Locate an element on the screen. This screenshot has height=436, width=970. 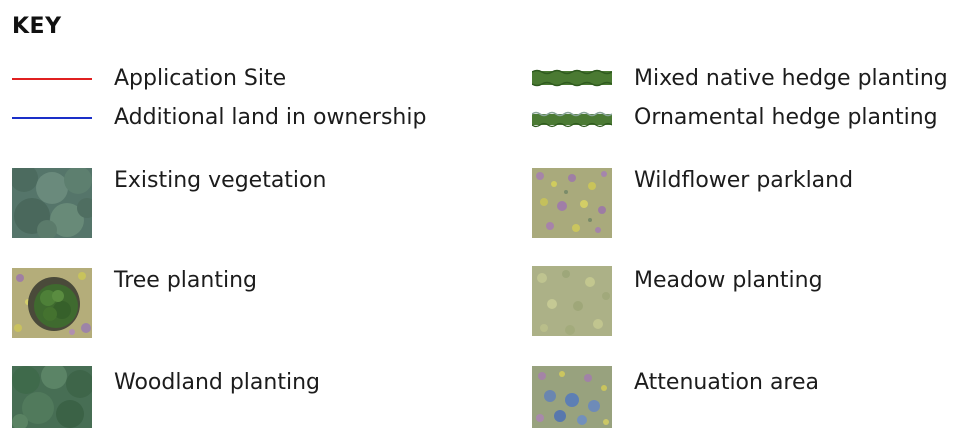
application-site-label: Application Site is located at coordinates (200, 78).